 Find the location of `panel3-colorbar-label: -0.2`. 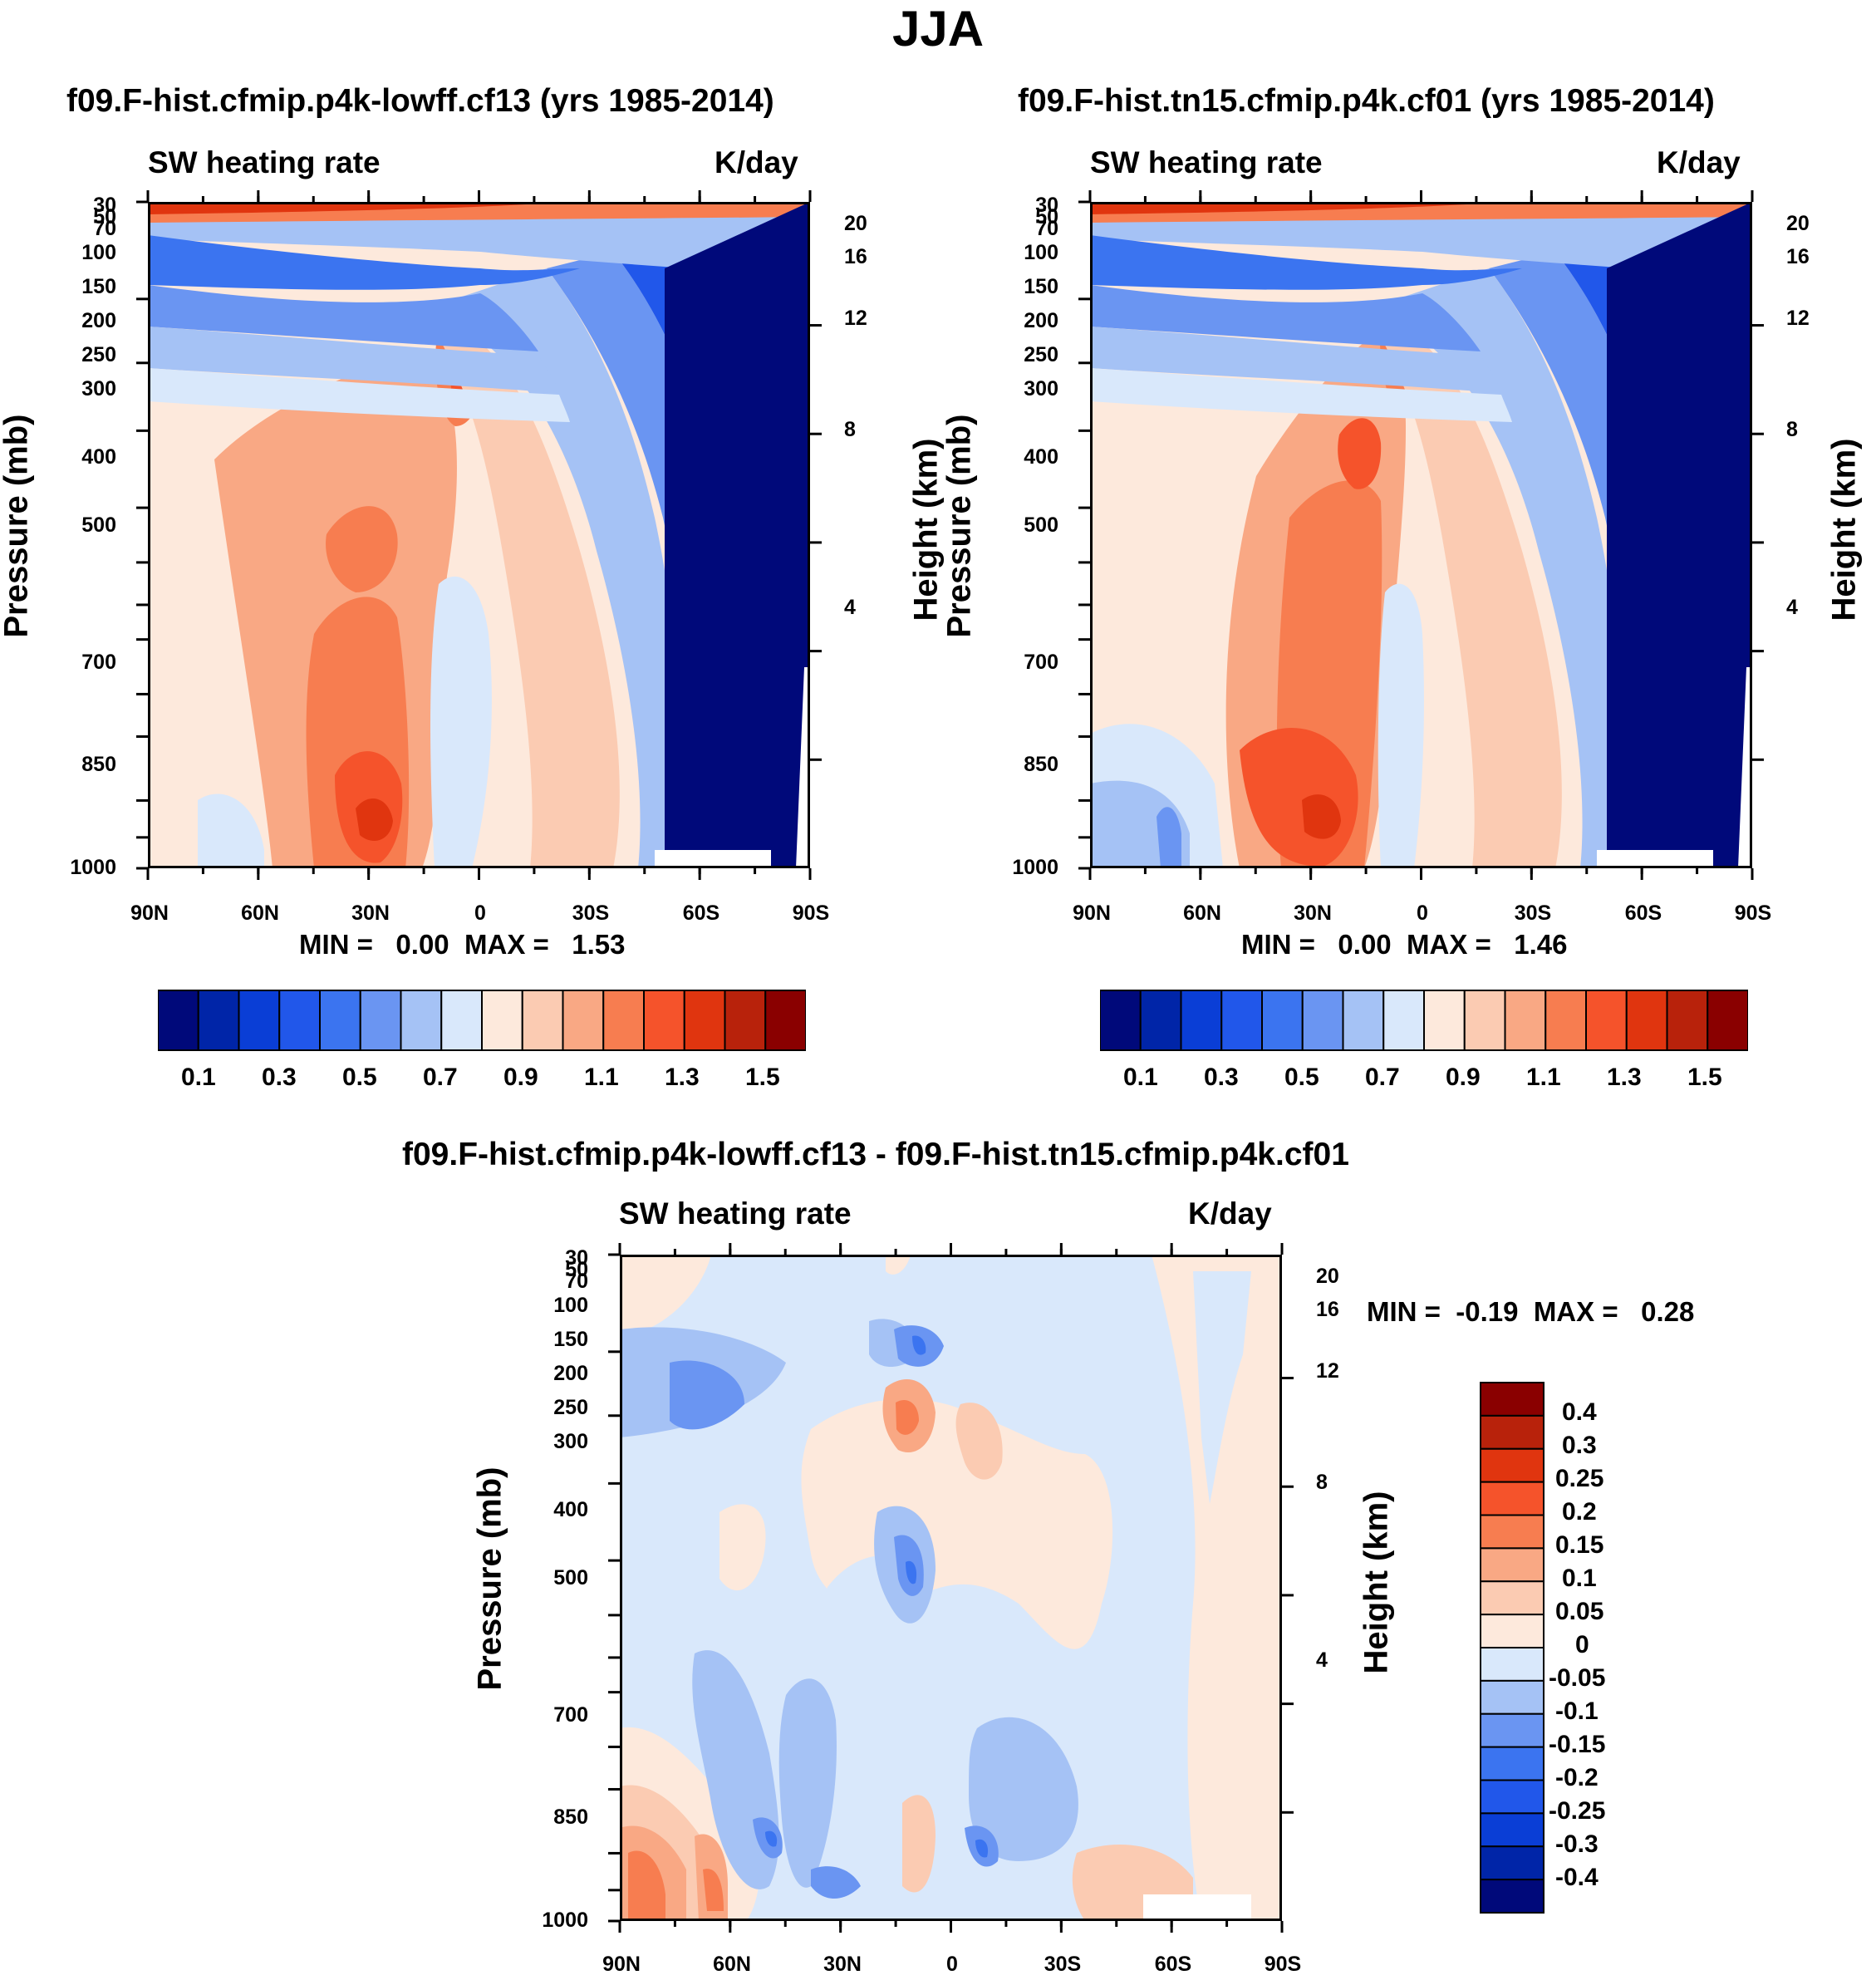

panel3-colorbar-label: -0.2 is located at coordinates (1577, 1777).